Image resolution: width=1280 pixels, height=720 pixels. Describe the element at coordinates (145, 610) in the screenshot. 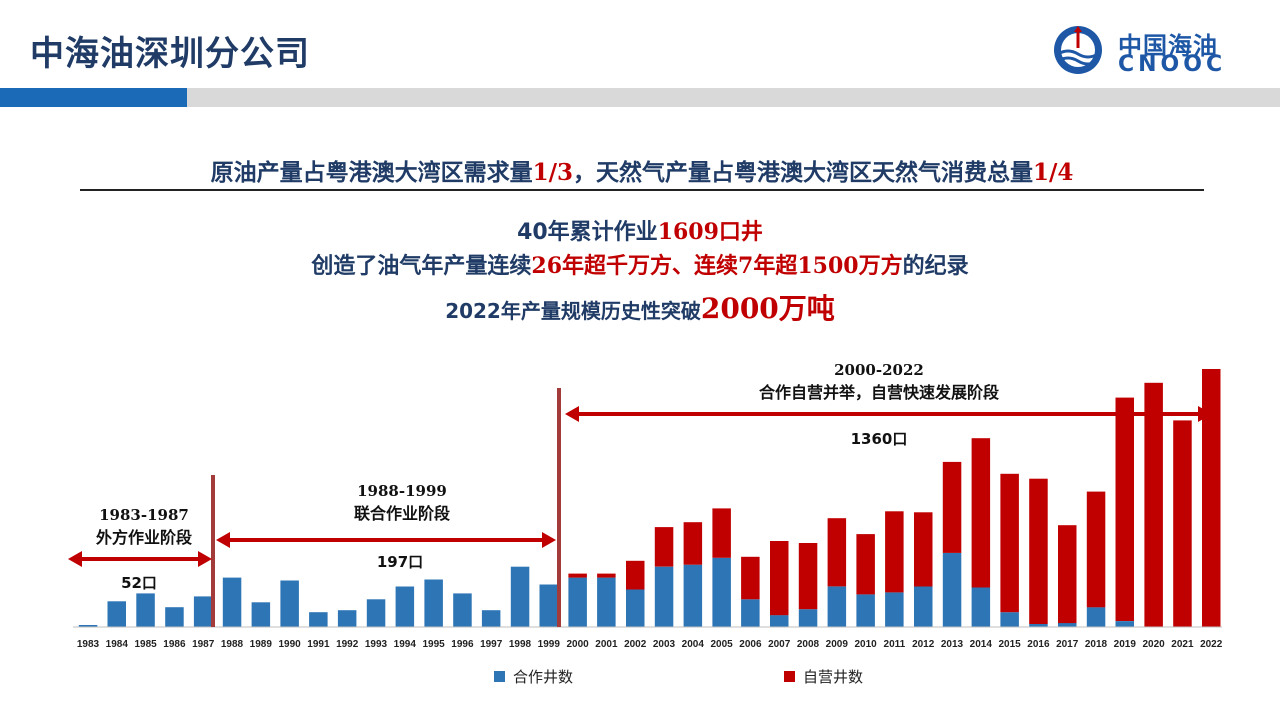

I see `bar-coop-1985` at that location.